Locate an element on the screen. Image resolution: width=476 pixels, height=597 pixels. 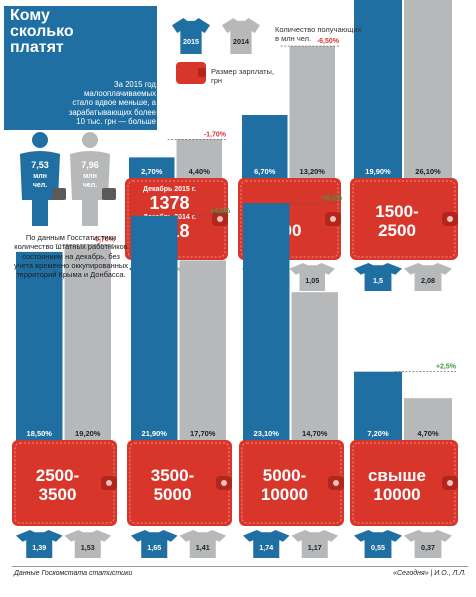
wallet-caption: Декабрь 2015 г. is located at coordinates (169, 189).